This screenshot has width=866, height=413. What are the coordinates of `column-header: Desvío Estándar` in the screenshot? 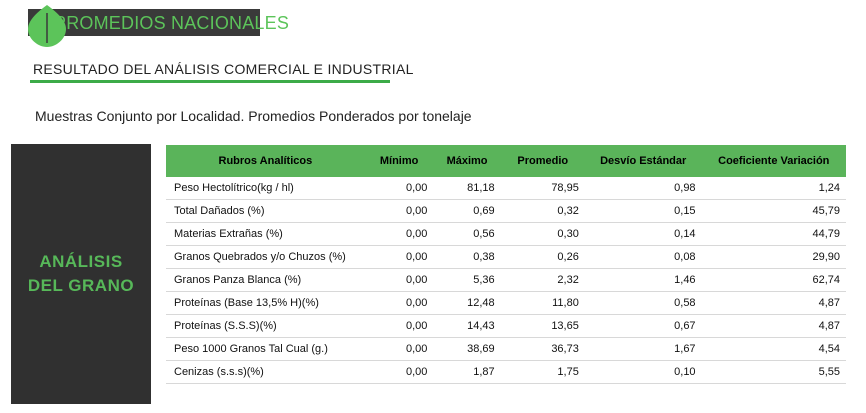 It's located at (643, 161).